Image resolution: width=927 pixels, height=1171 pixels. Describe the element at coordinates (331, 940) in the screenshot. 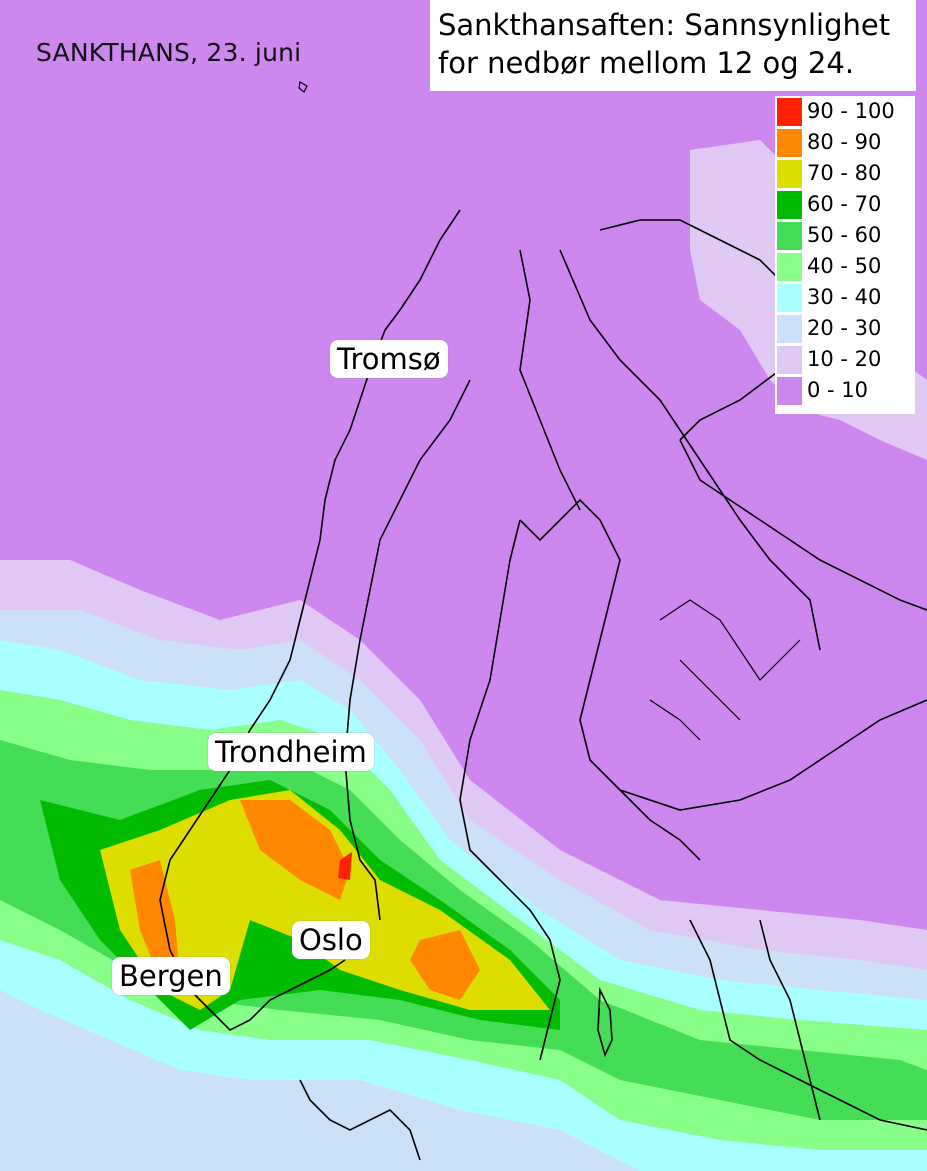

I see `city-label-oslo: Oslo` at that location.